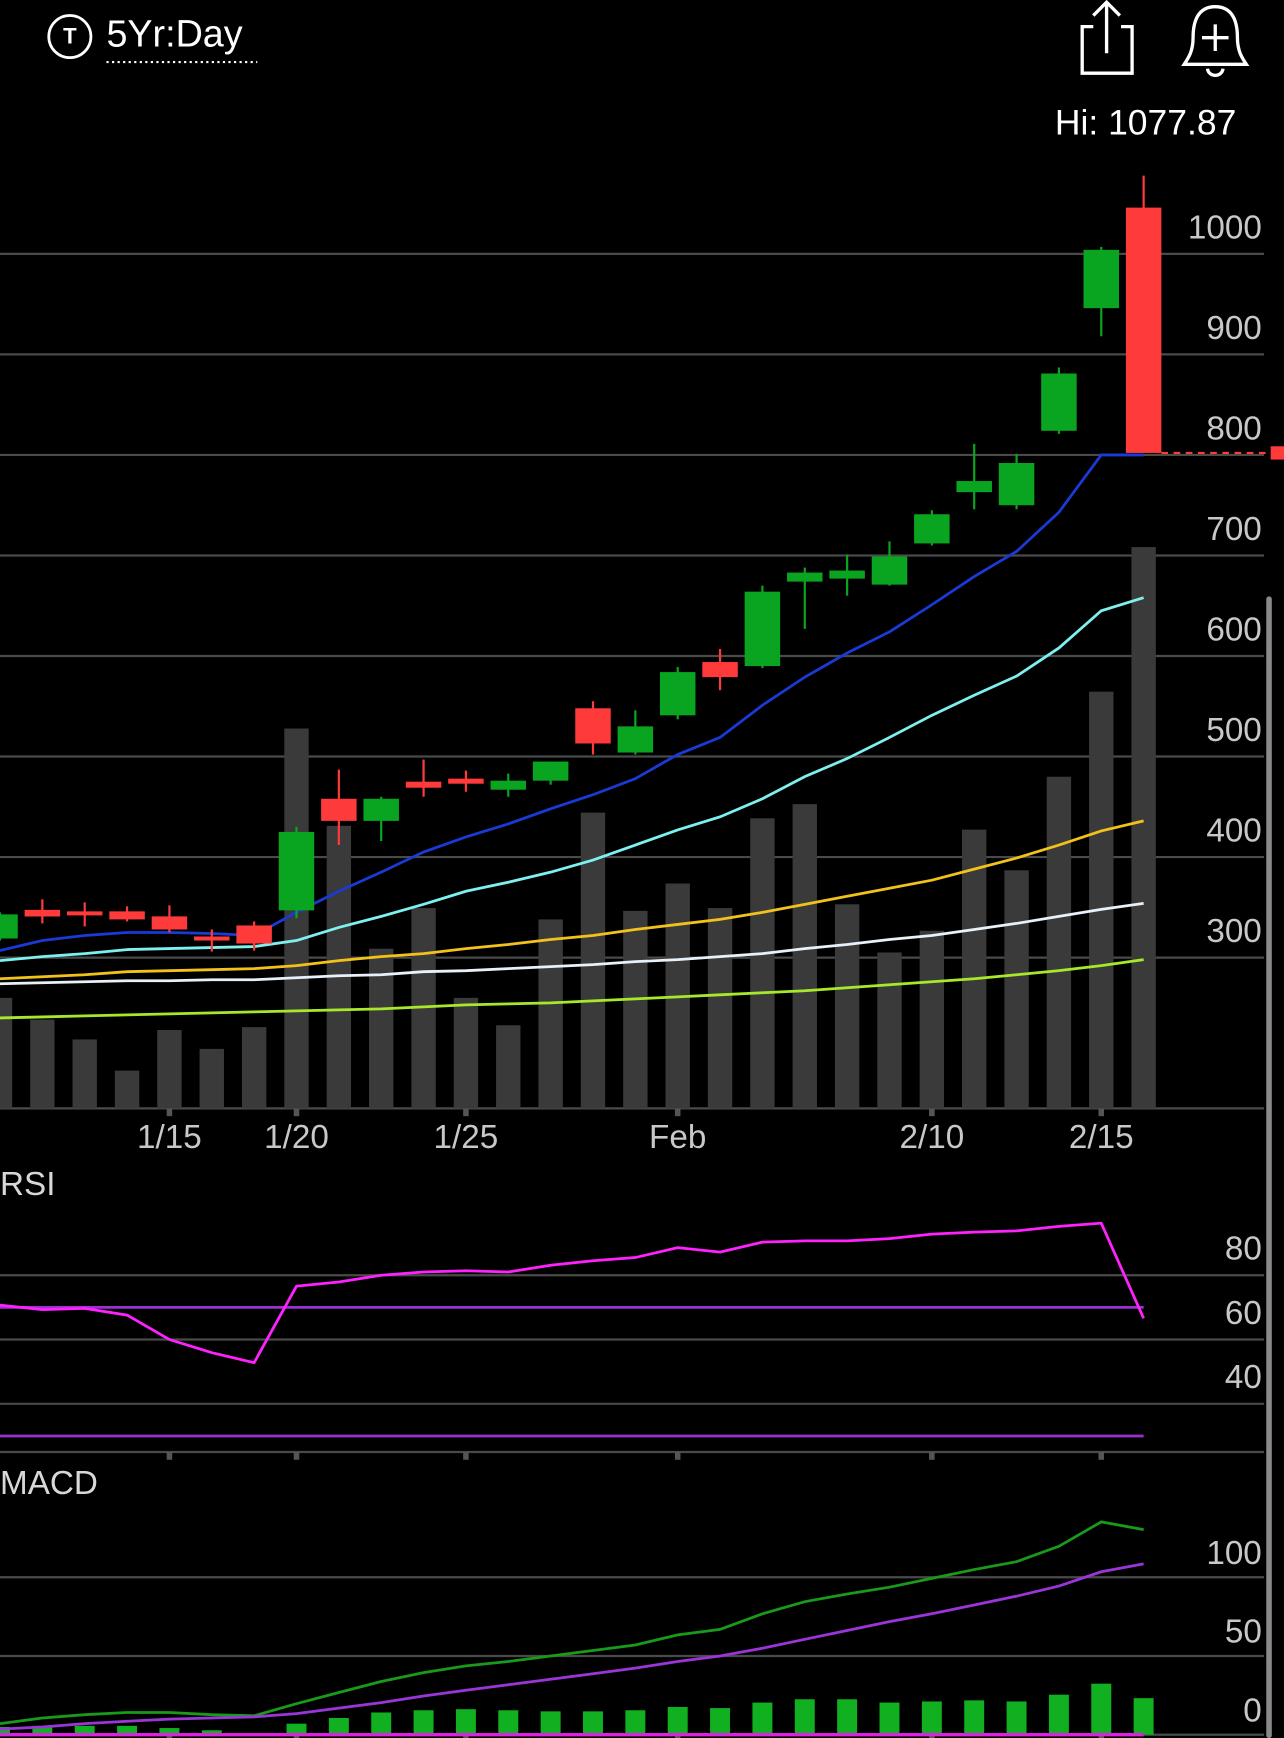 Image resolution: width=1284 pixels, height=1738 pixels. I want to click on y-tick-label: 300, so click(1233, 931).